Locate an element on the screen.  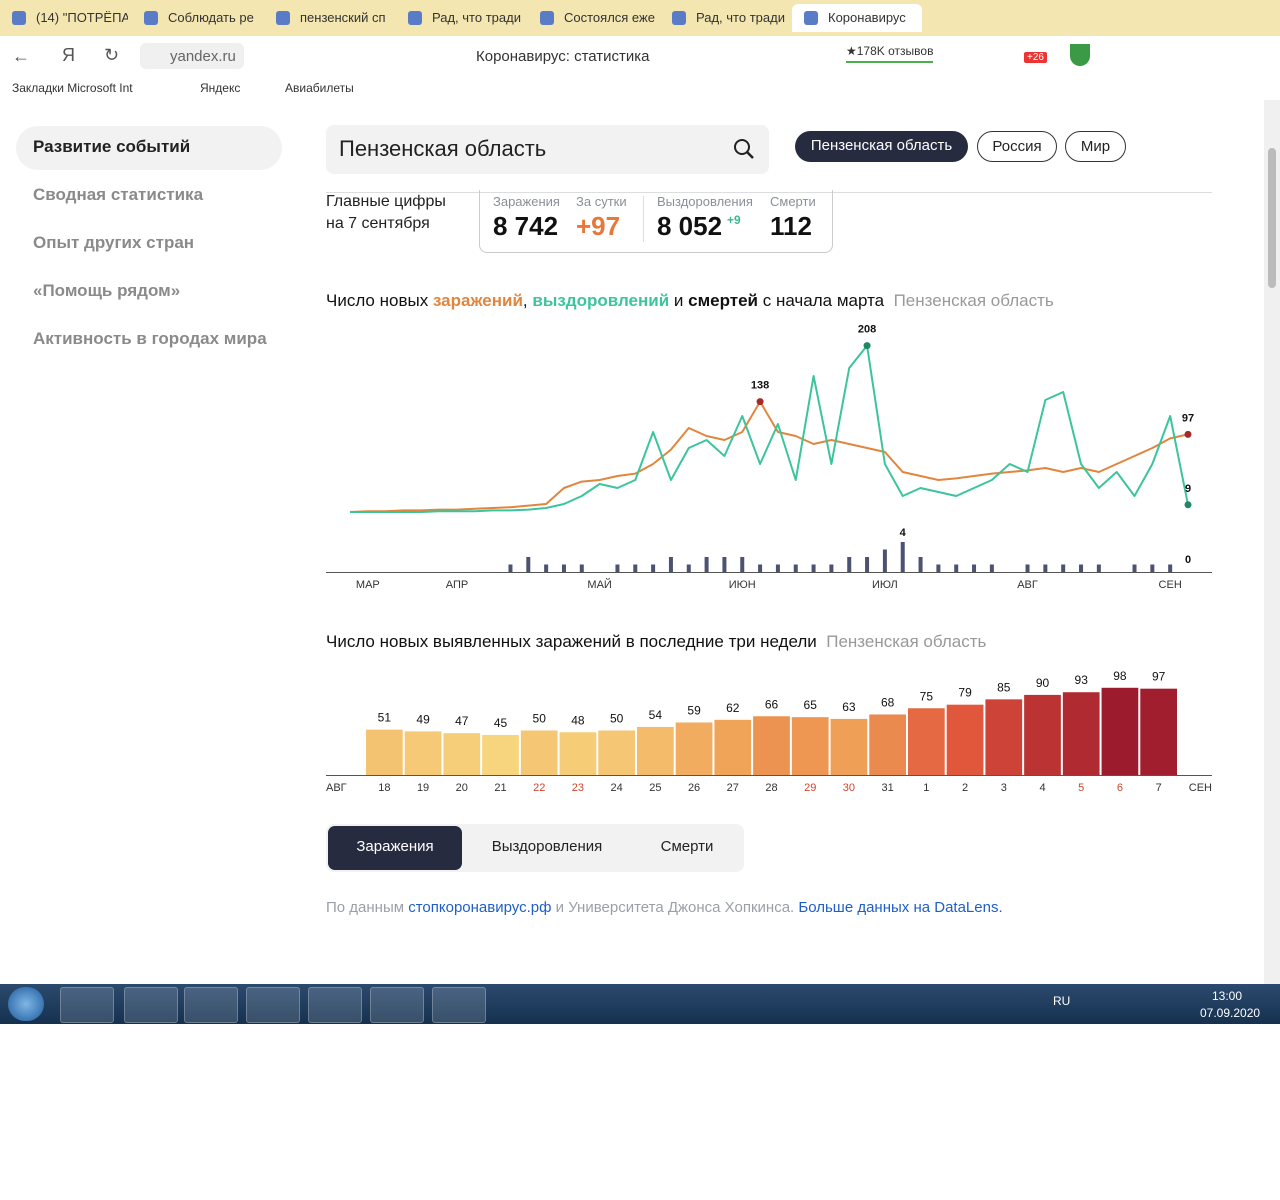
tab: пензенский сп is located at coordinates (328, 18).